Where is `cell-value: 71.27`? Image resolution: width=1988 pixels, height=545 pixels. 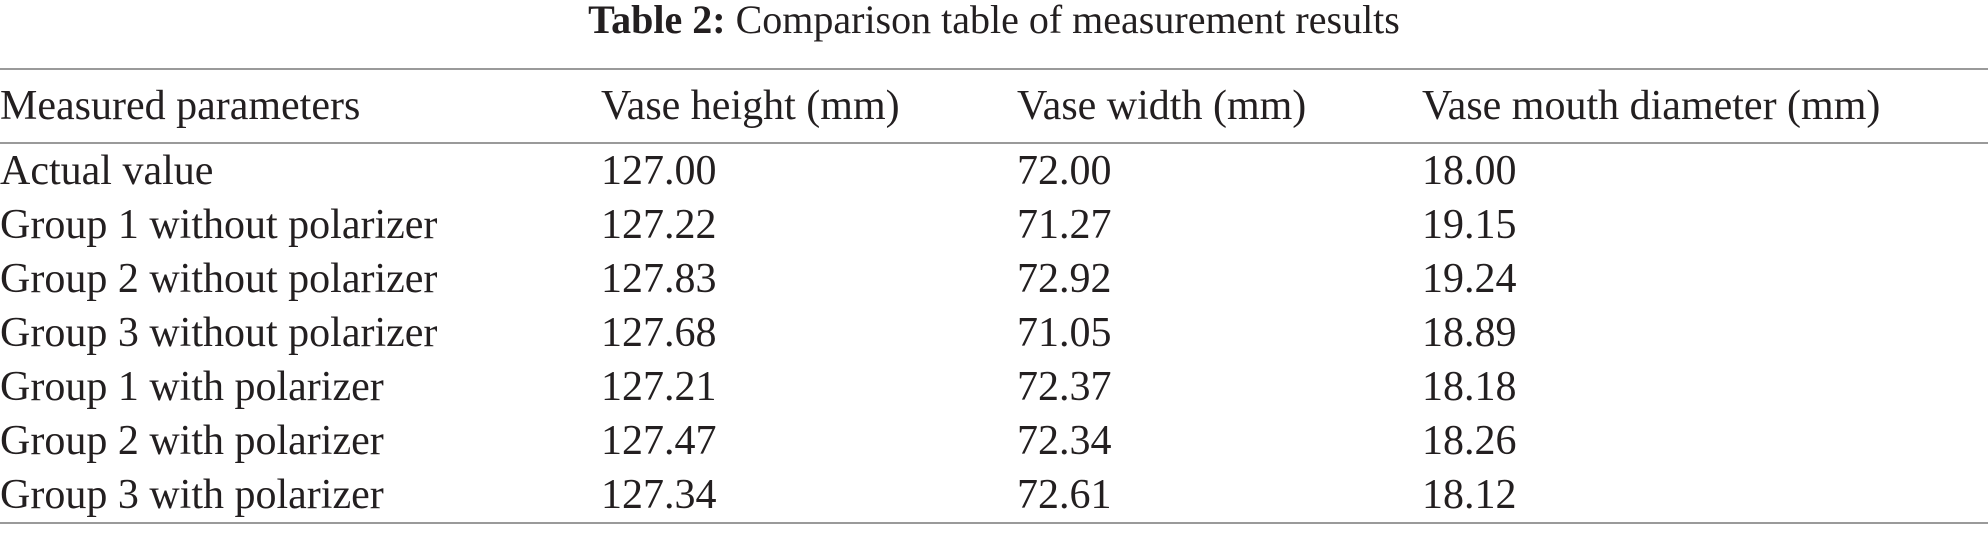
cell-value: 71.27 is located at coordinates (1064, 225).